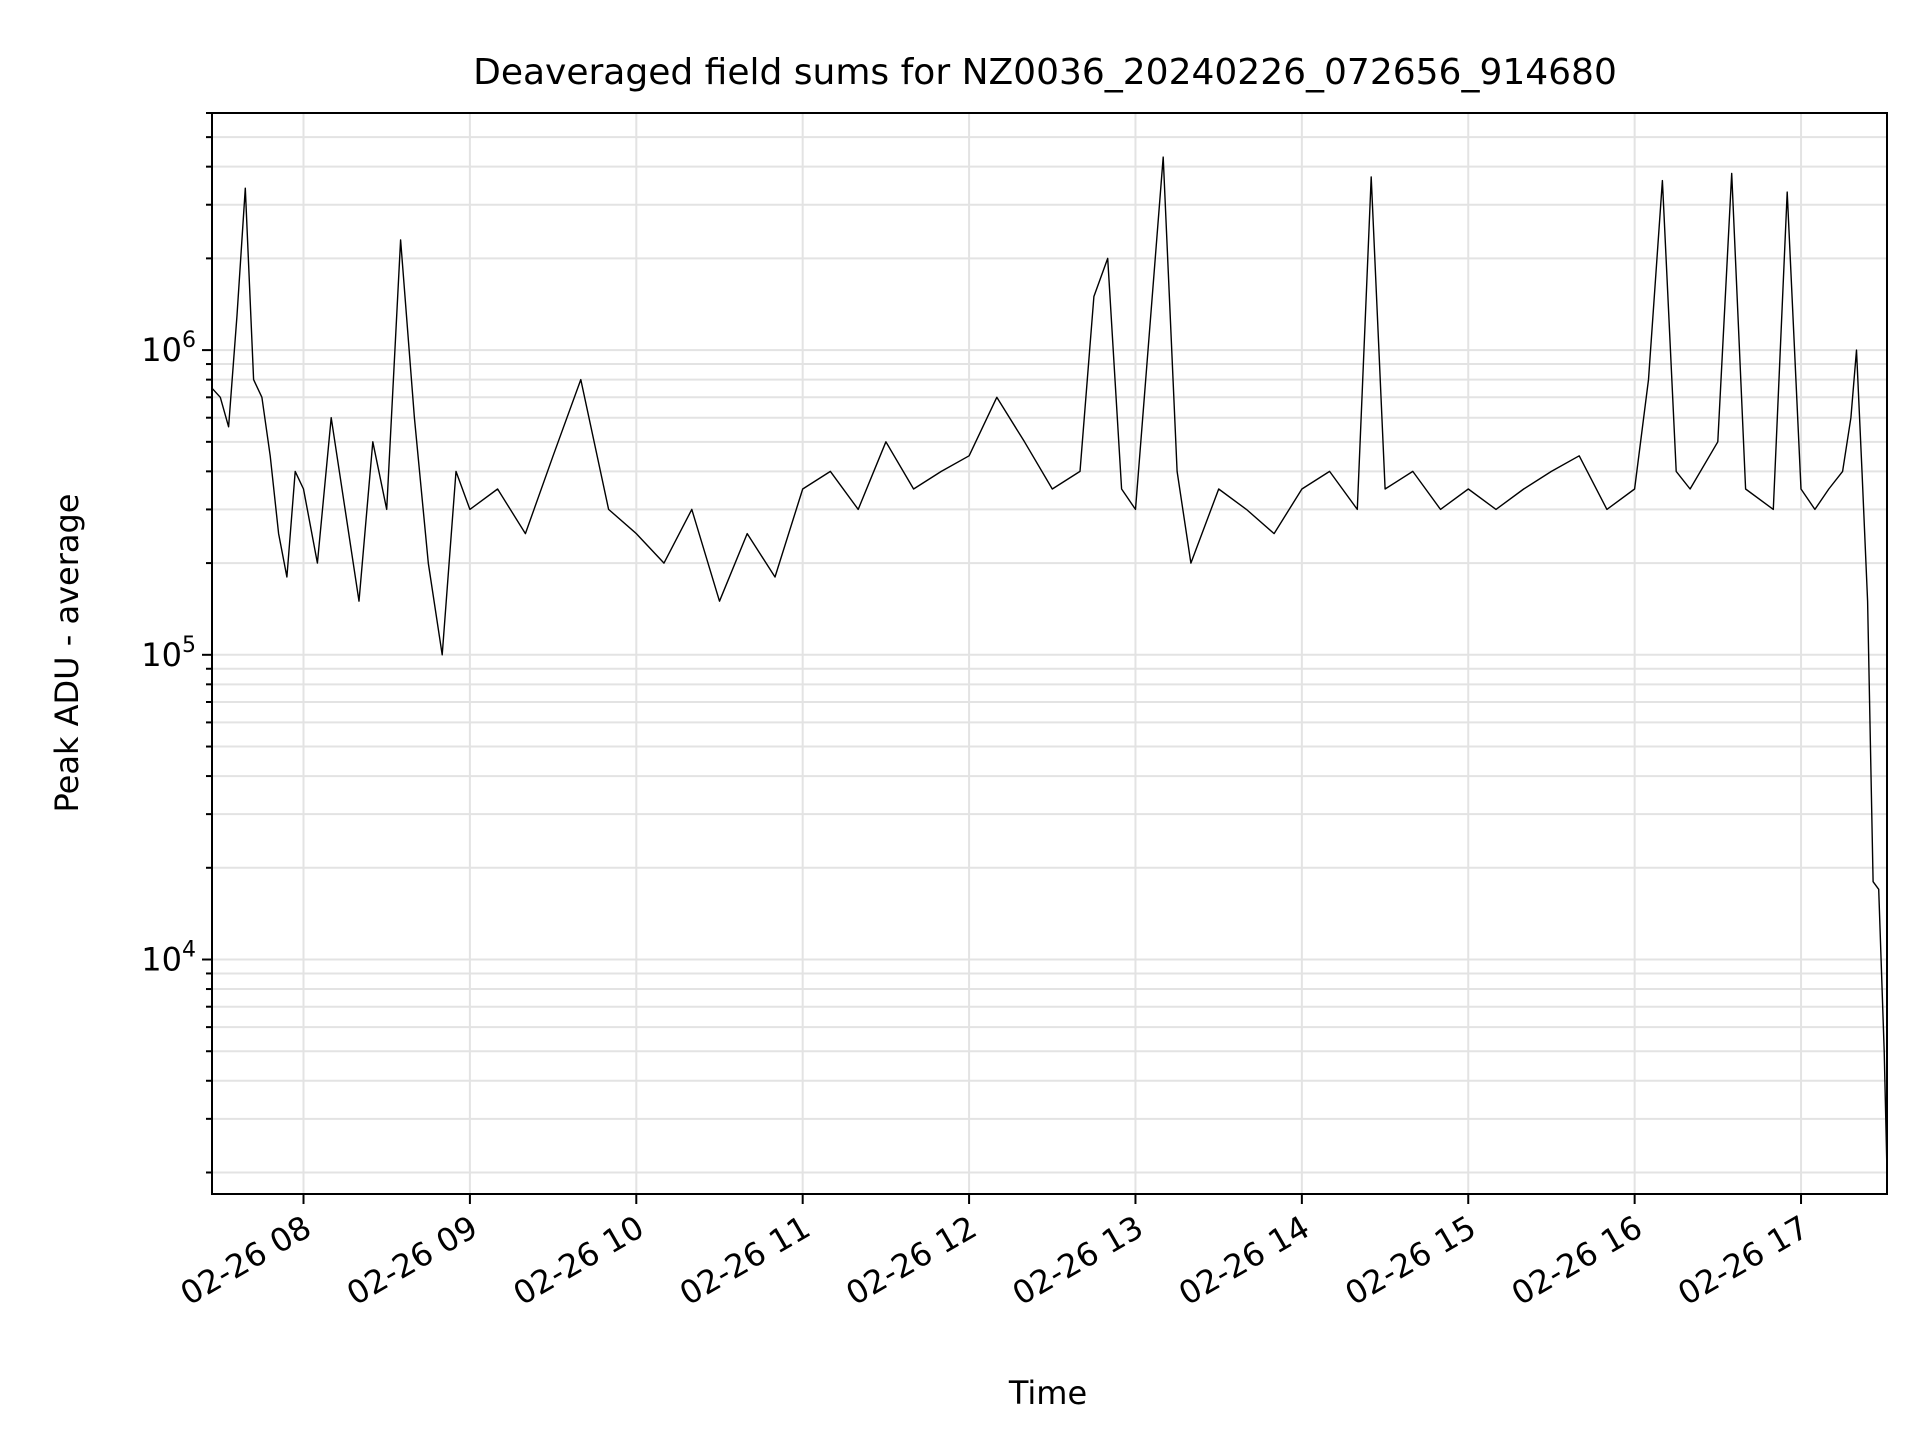  What do you see at coordinates (1577, 1260) in the screenshot?
I see `x-tick-label: 02-26 16` at bounding box center [1577, 1260].